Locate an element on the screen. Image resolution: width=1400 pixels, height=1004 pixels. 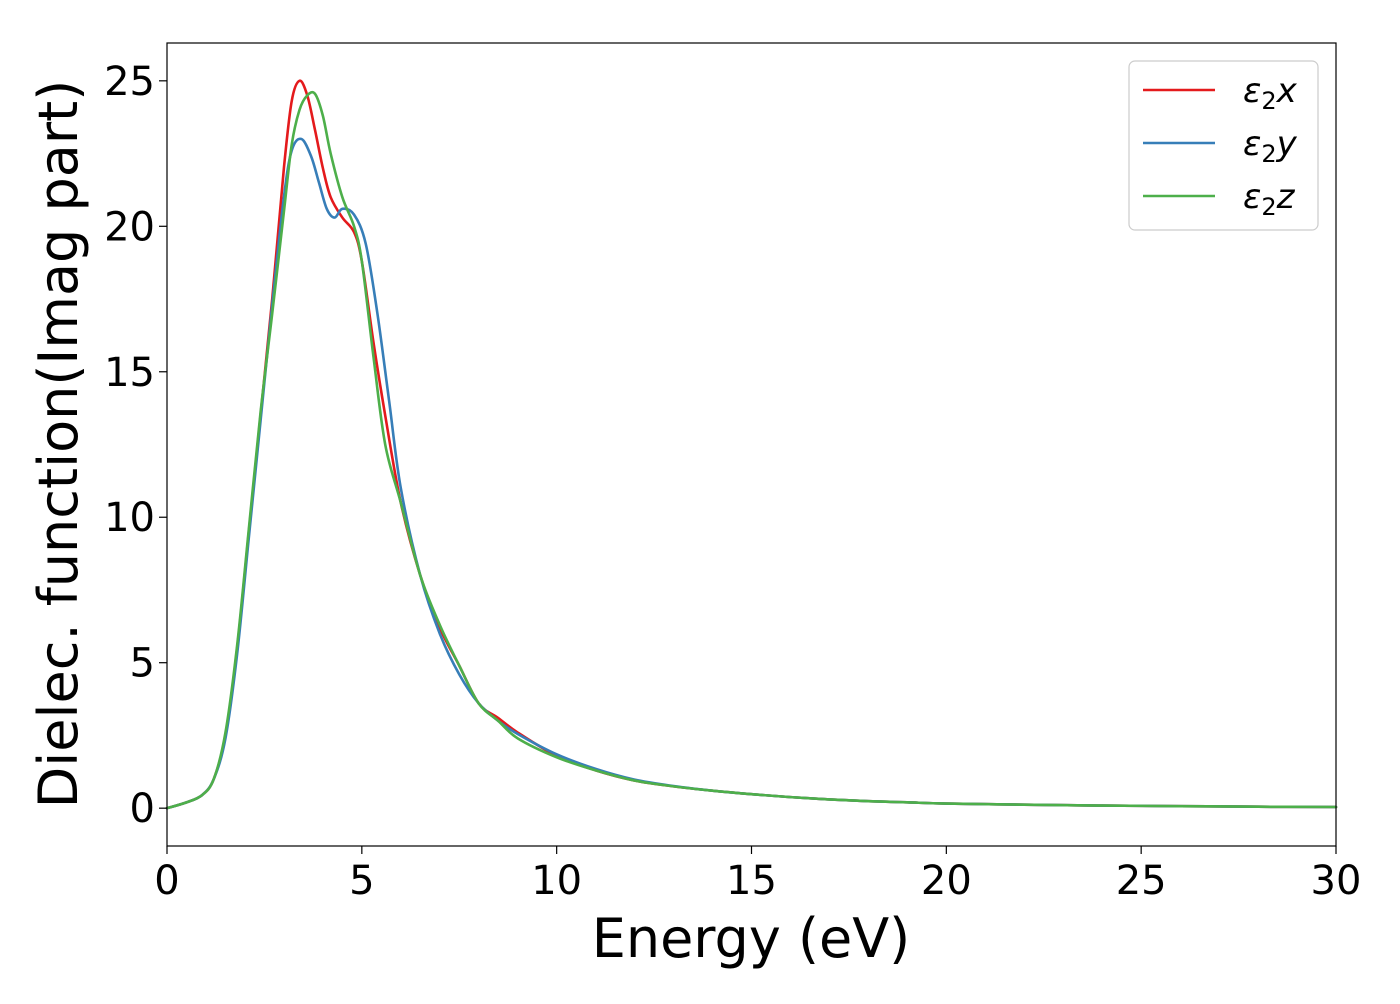
y-tick-label: 10 is located at coordinates (129, 518).